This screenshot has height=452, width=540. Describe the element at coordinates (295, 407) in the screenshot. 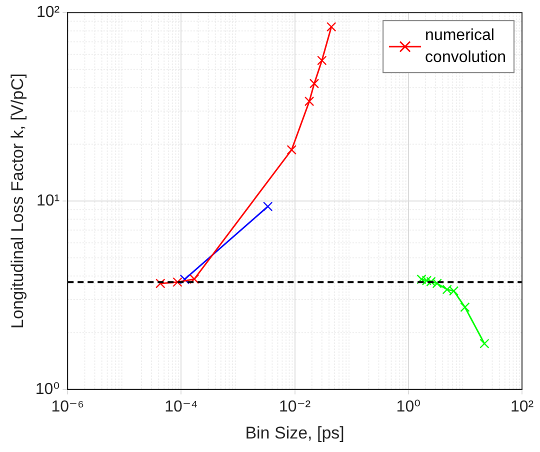

I see `x-tick-label: 10⁻²` at that location.